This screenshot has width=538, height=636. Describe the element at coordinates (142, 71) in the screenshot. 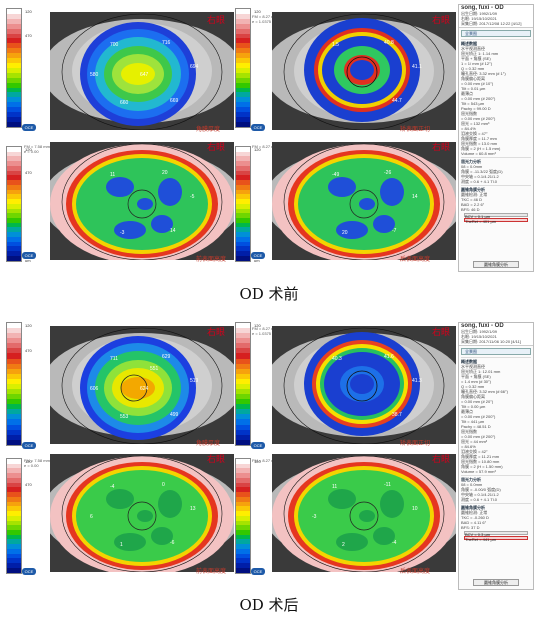

I see `corneal-thickness-map: 700 716 694 669 660 580 647` at that location.